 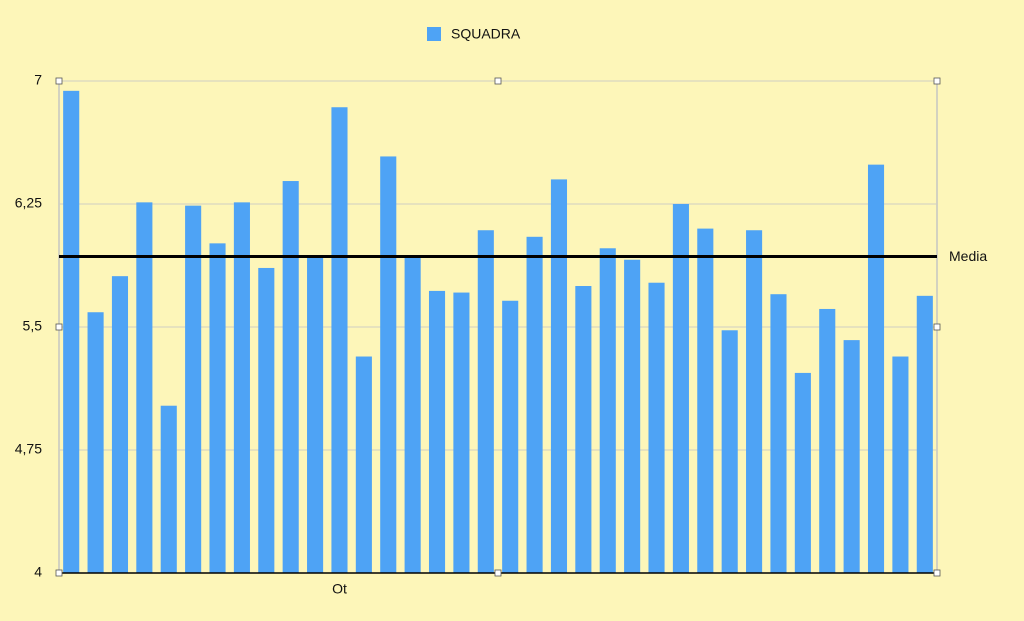 I want to click on legend-swatch, so click(x=434, y=34).